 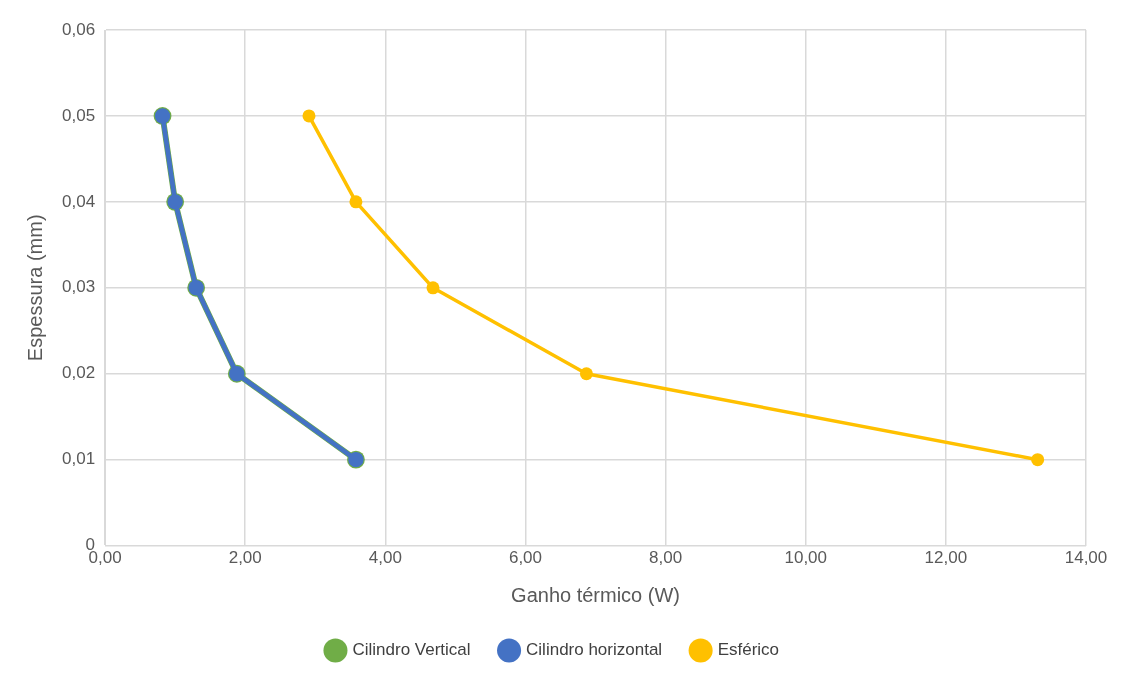 What do you see at coordinates (78, 459) in the screenshot?
I see `y-tick-label: 0,01` at bounding box center [78, 459].